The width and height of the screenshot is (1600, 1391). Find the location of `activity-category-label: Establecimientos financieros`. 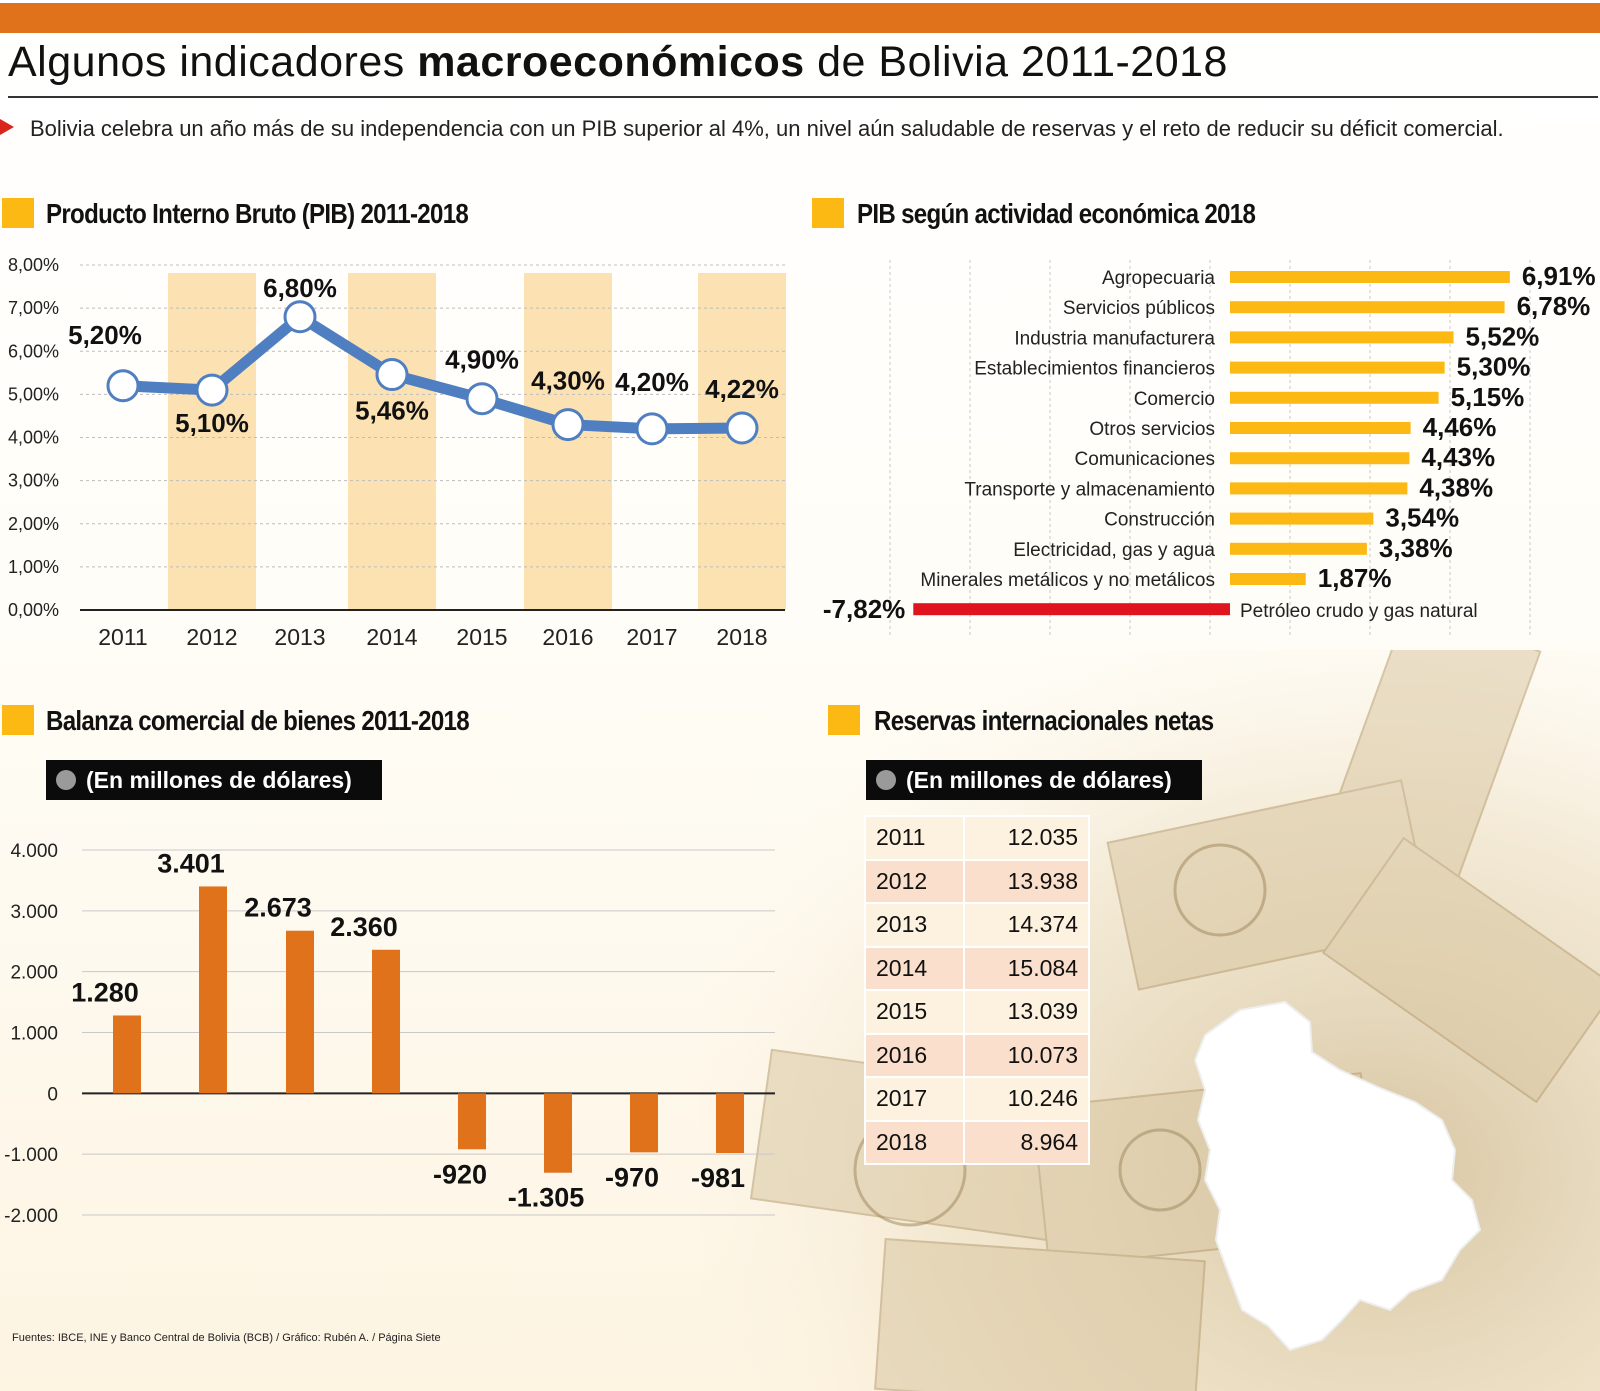

activity-category-label: Establecimientos financieros is located at coordinates (1094, 369).